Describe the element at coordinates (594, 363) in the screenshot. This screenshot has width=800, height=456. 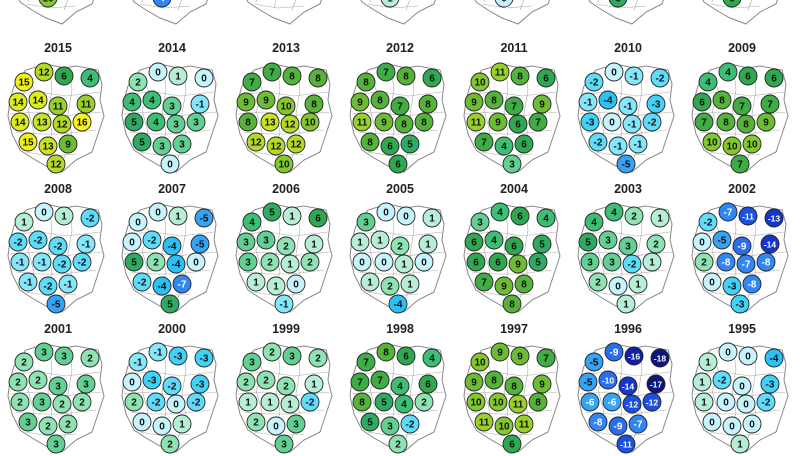
I see `region-value-label: -5` at that location.